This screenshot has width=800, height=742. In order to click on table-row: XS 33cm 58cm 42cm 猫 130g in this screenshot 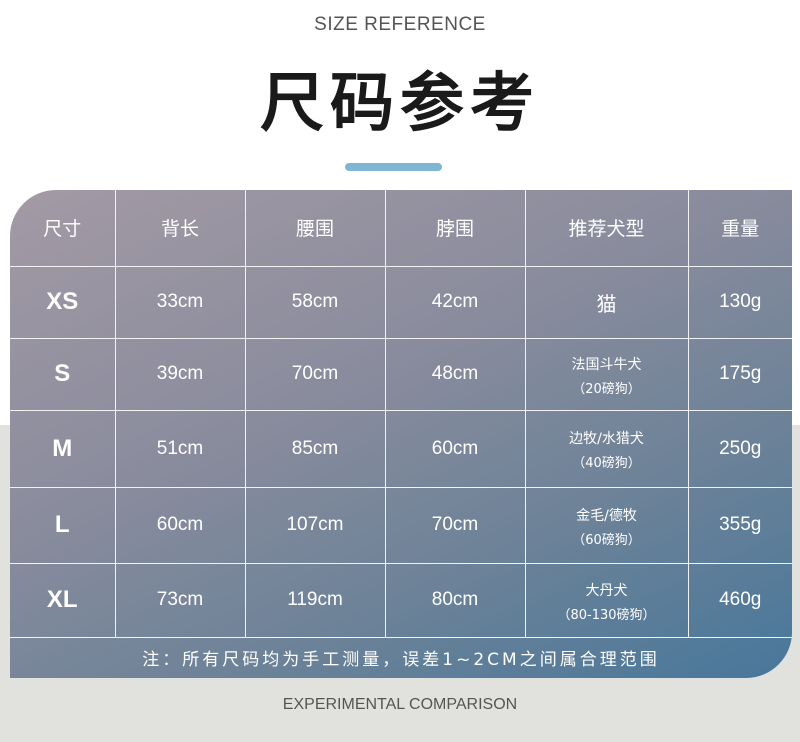, I will do `click(401, 302)`.